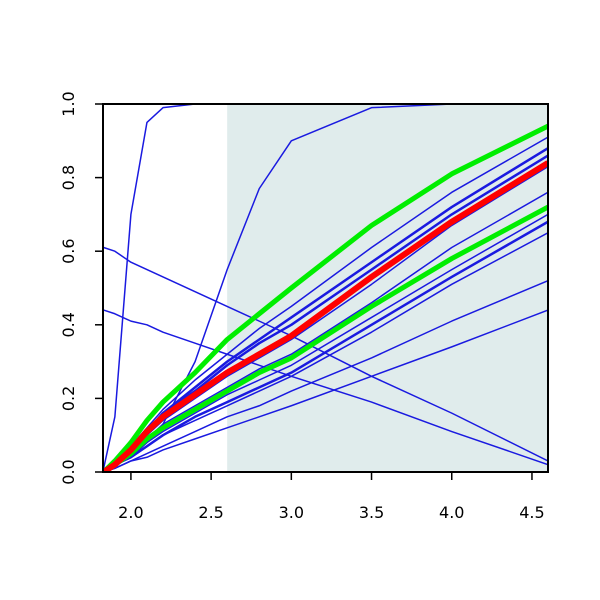 The image size is (600, 600). What do you see at coordinates (210, 512) in the screenshot?
I see `x-tick-label: 2.5` at bounding box center [210, 512].